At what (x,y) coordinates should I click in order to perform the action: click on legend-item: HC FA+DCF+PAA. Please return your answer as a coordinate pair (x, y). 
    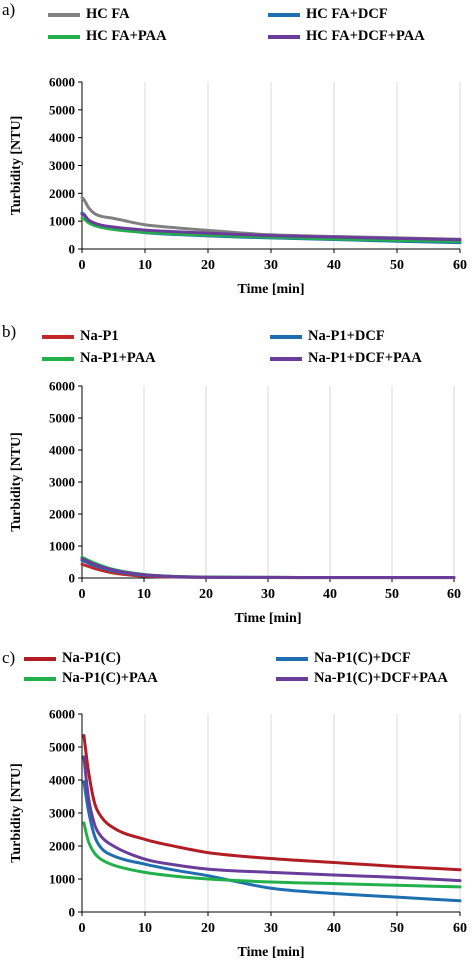
    Looking at the image, I should click on (346, 36).